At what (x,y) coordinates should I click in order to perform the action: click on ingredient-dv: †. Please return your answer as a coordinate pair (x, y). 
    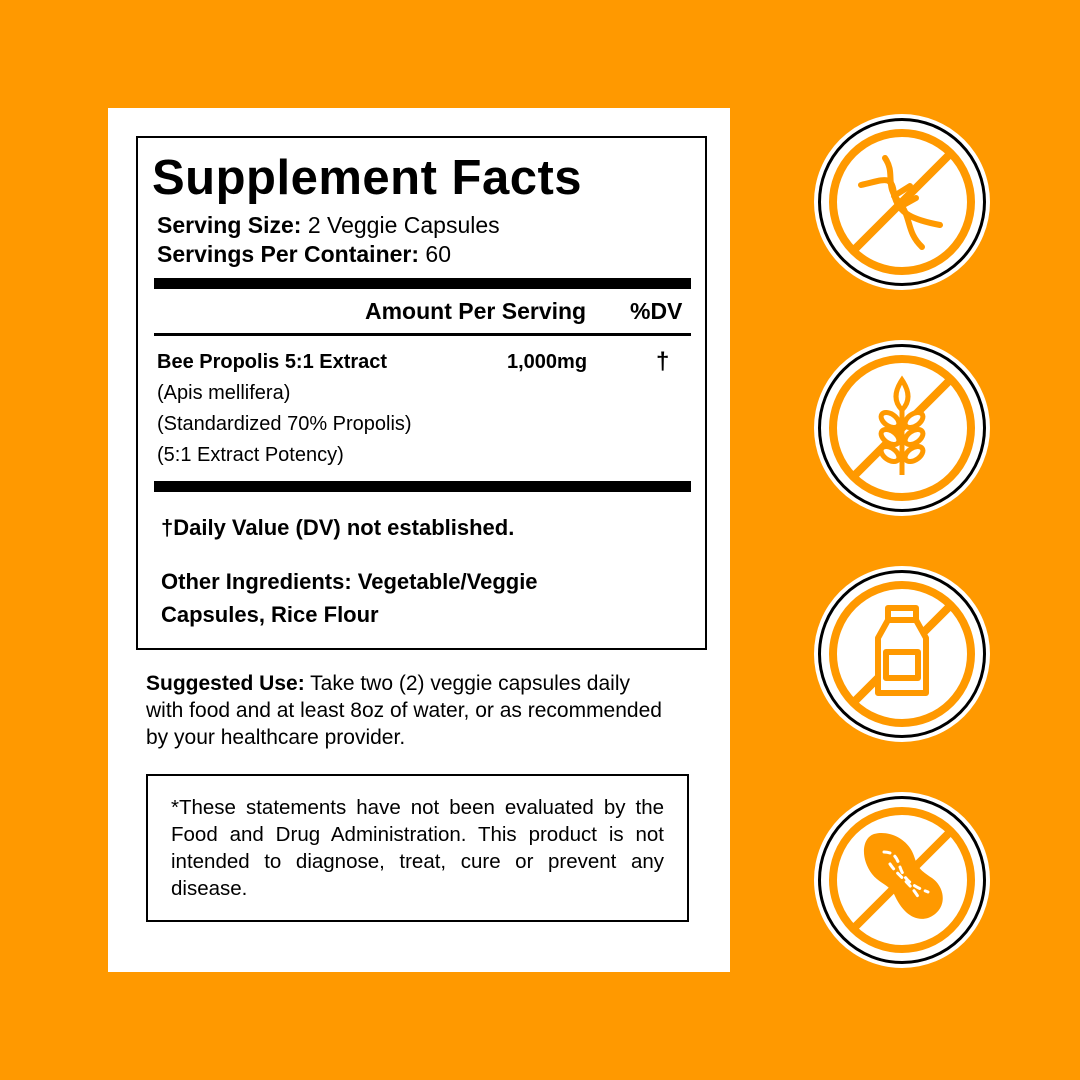
    Looking at the image, I should click on (663, 361).